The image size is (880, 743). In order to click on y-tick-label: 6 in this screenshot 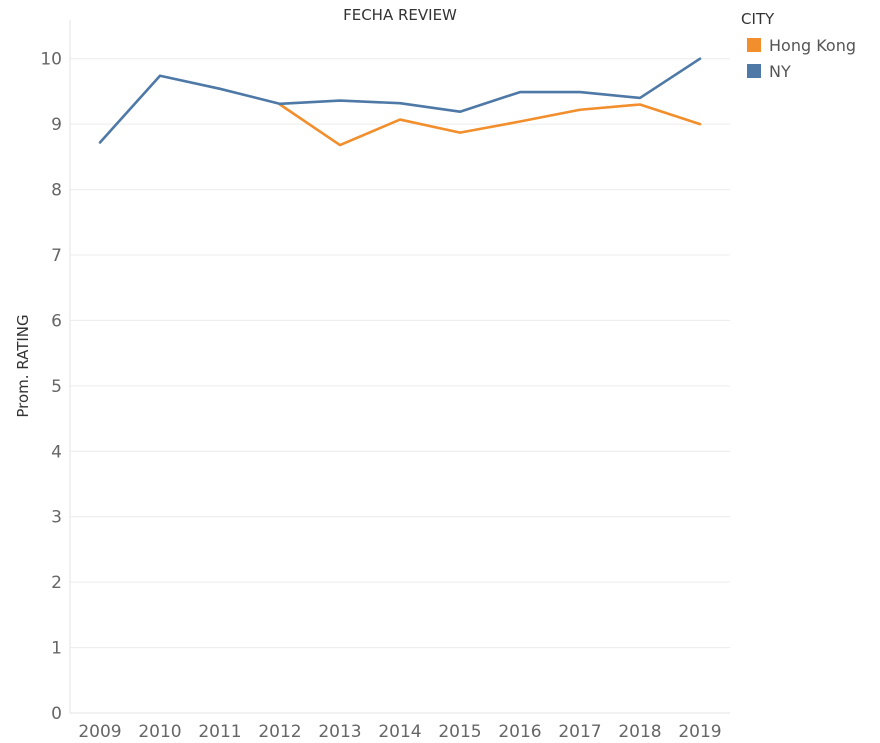, I will do `click(56, 321)`.